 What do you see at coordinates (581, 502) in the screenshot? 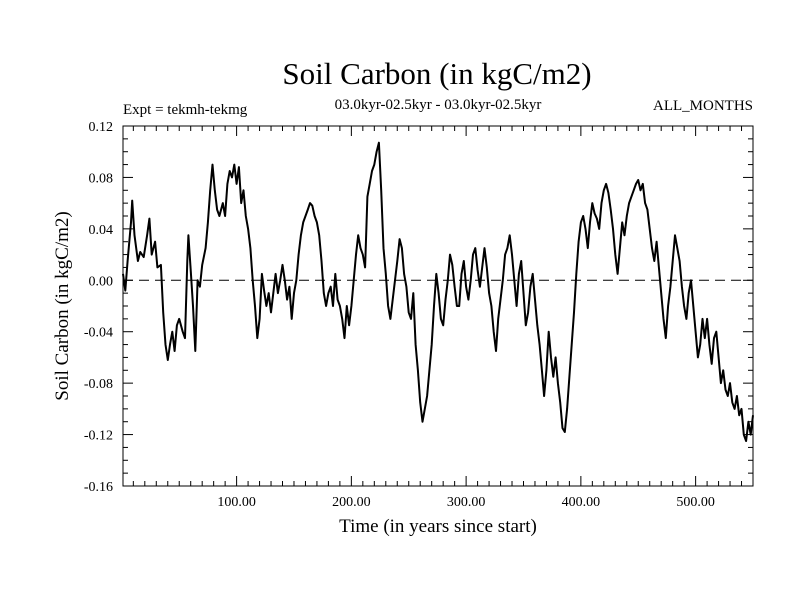
I see `x-tick-label: 400.00` at bounding box center [581, 502].